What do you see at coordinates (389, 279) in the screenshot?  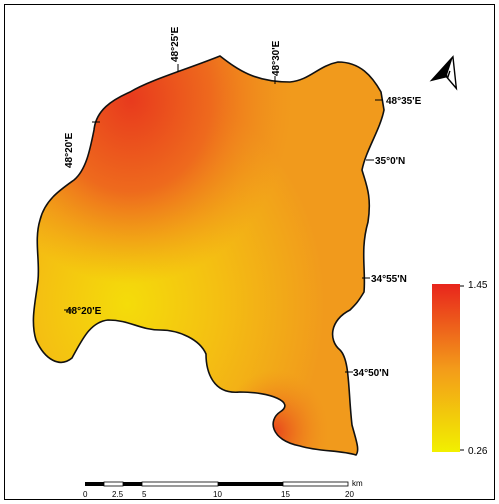 I see `label-lat-34-55: 34°55'N` at bounding box center [389, 279].